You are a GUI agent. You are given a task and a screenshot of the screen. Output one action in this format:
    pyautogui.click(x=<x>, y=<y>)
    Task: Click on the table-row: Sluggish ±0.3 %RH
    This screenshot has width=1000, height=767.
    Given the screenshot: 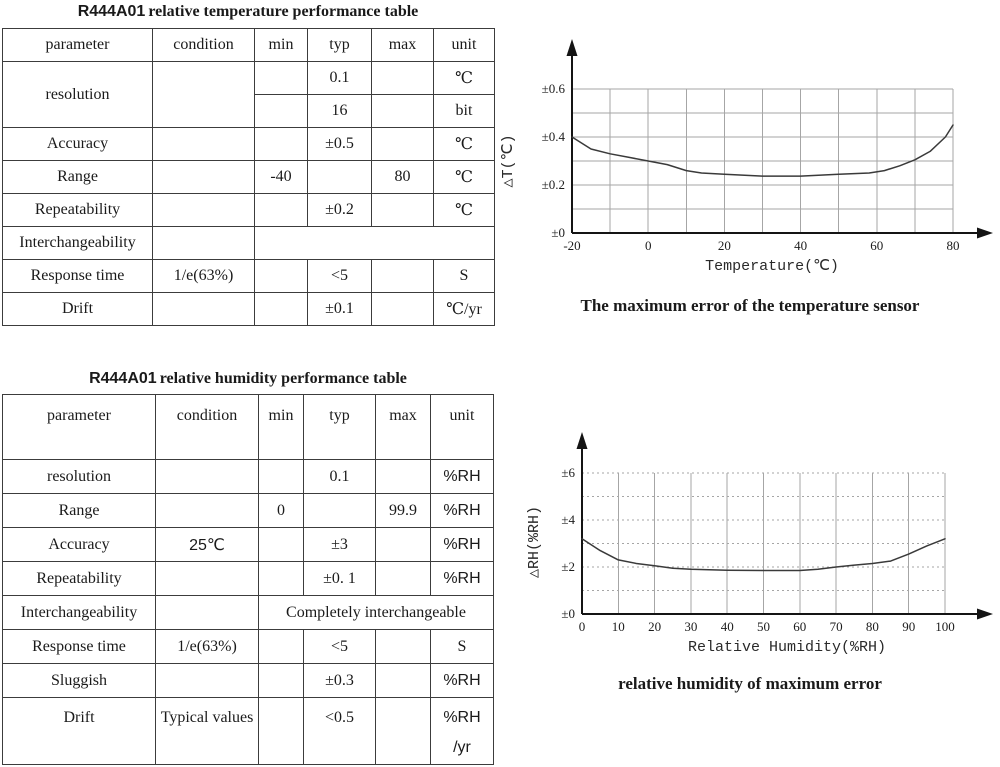 What is the action you would take?
    pyautogui.click(x=248, y=680)
    